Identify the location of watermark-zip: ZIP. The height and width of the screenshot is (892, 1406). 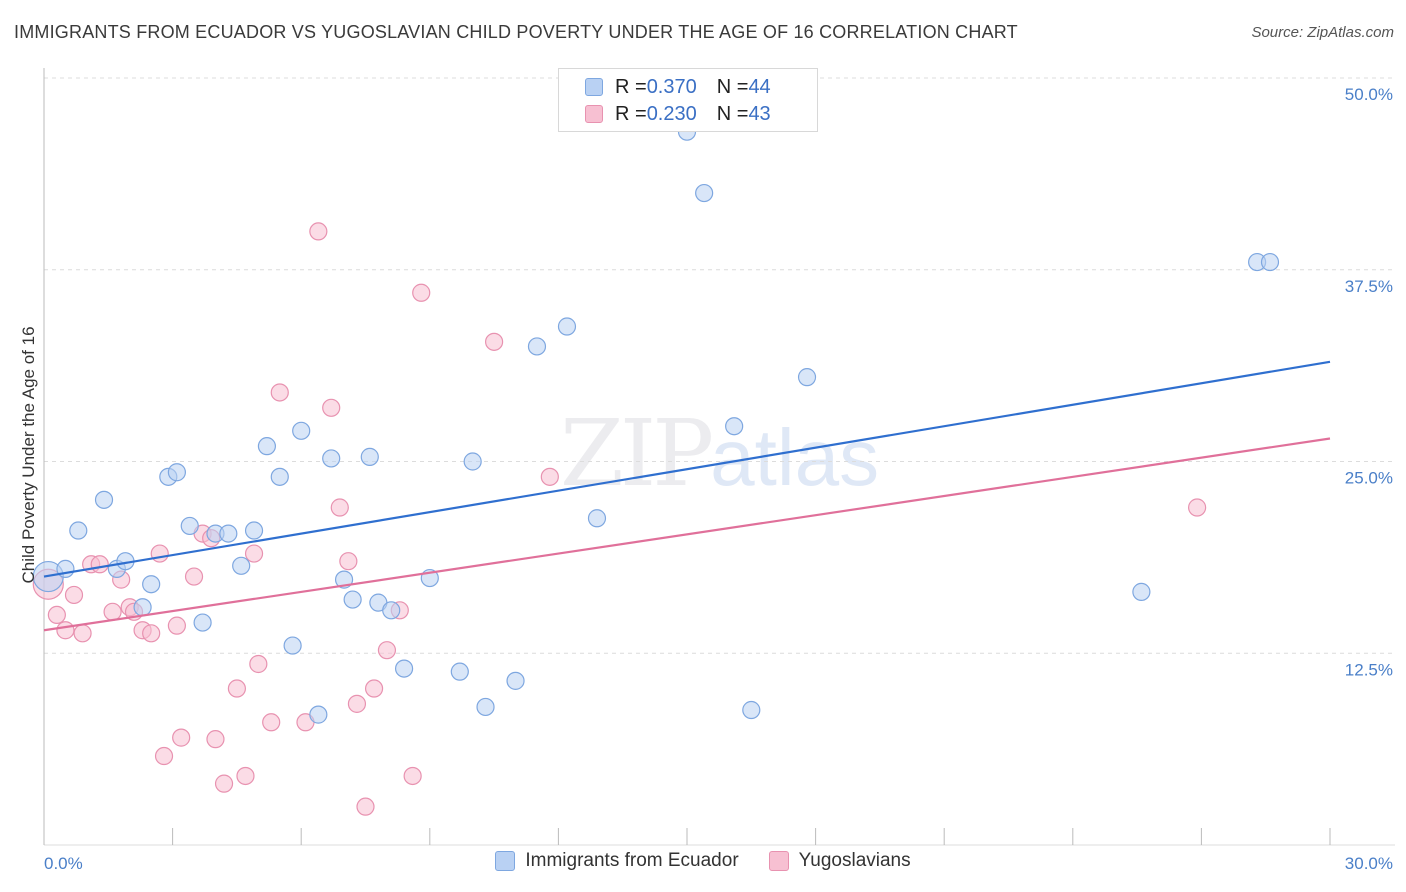
(637, 453).